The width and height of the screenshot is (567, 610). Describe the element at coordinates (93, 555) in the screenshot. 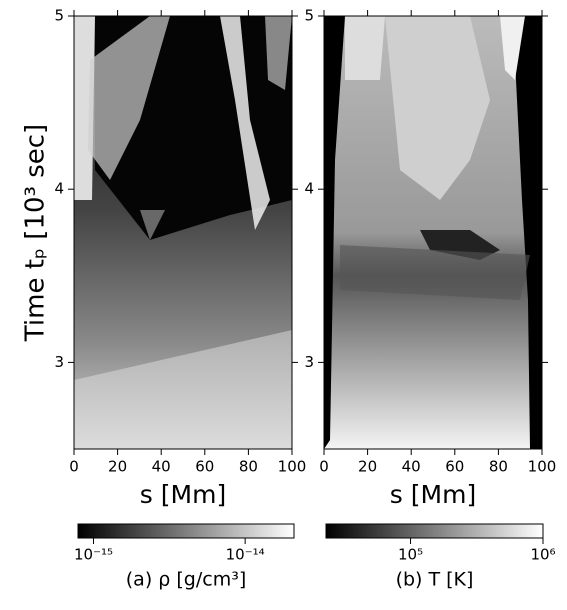

I see `colorbar-tick-label: 10⁻¹⁵` at that location.